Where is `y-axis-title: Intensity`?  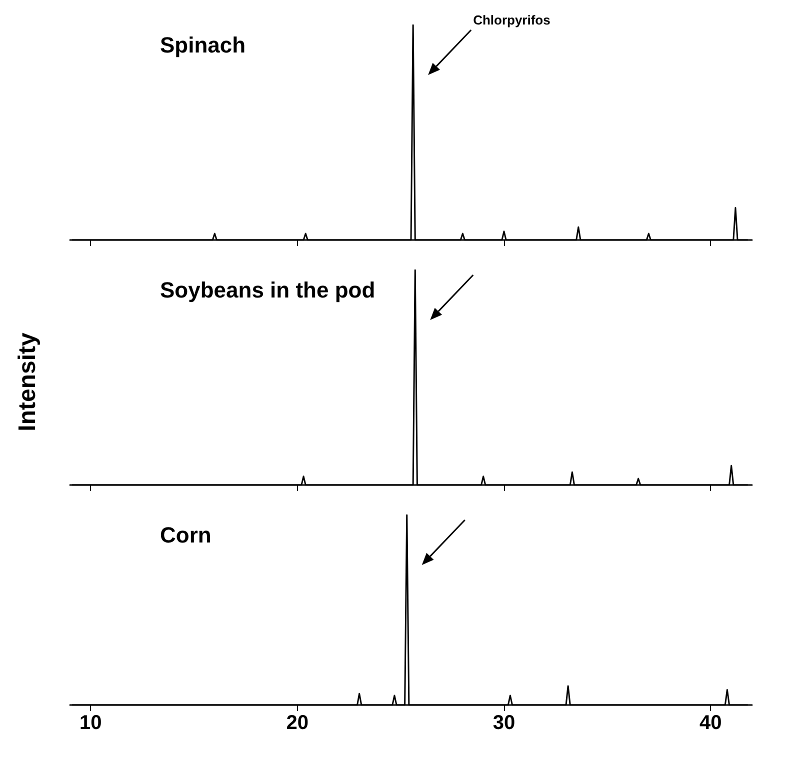 y-axis-title: Intensity is located at coordinates (28, 382).